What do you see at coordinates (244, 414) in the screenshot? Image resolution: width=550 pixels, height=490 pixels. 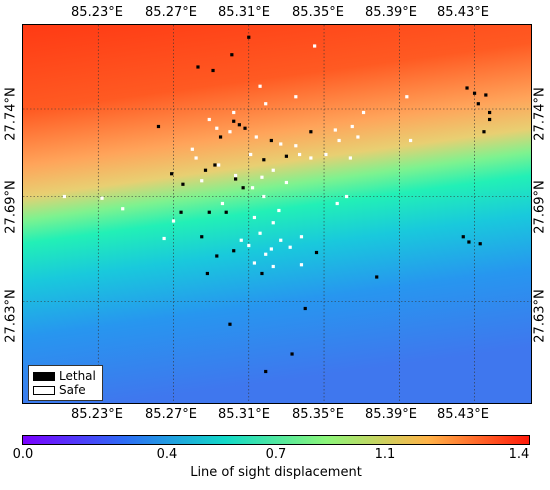 I see `lon-tick-bottom: 85.31°E` at bounding box center [244, 414].